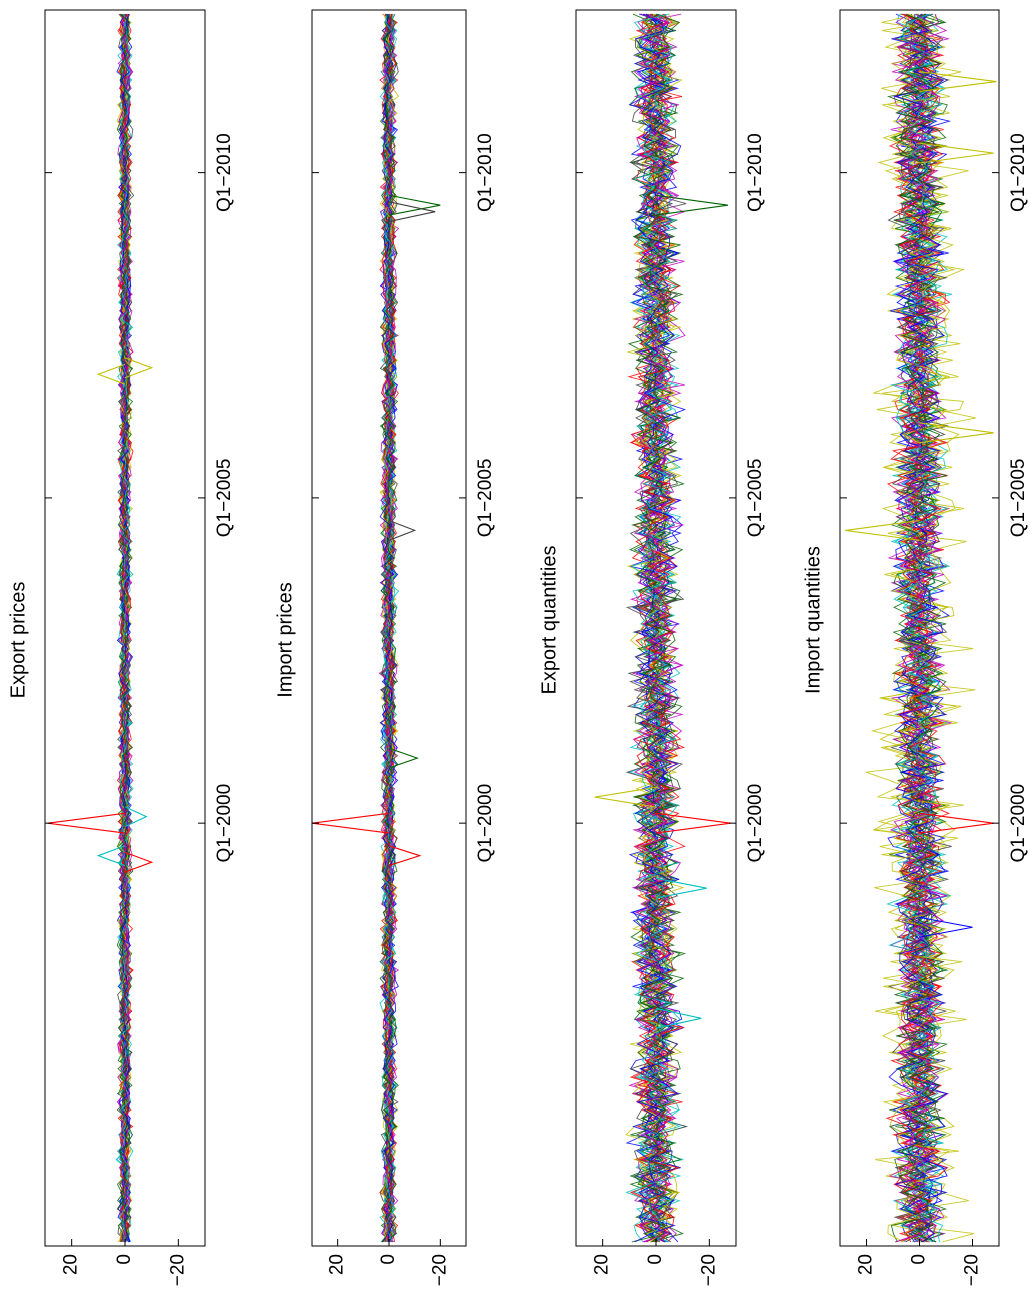 The image size is (1030, 1301). Describe the element at coordinates (285, 640) in the screenshot. I see `panel-title: Import prices` at that location.